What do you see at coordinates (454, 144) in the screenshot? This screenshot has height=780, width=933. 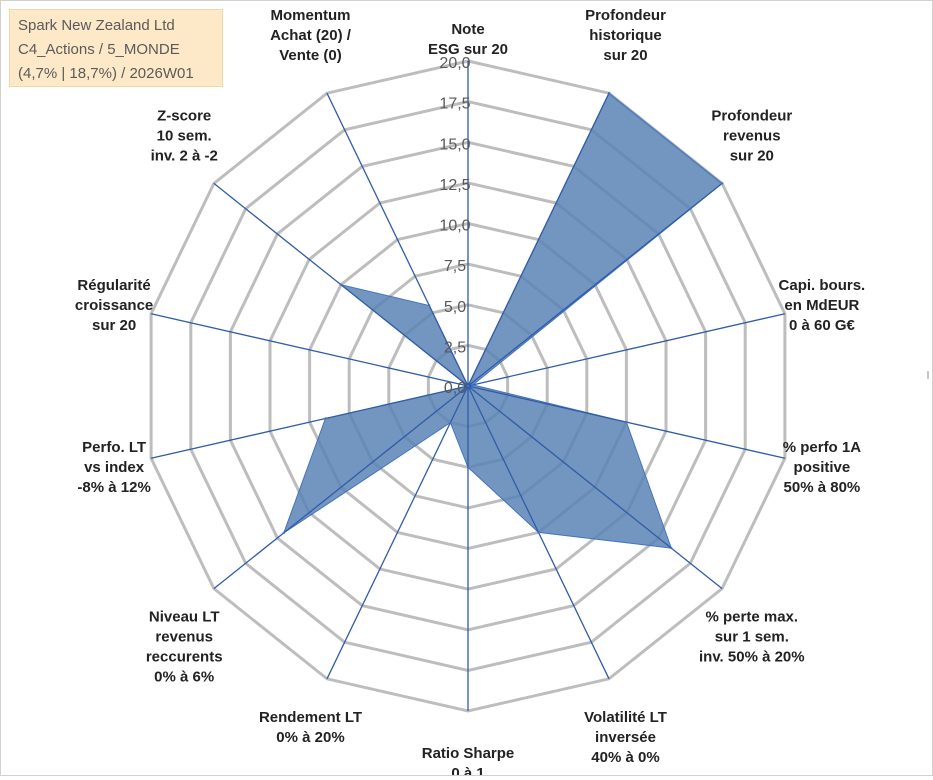 I see `tick-label: 15,0` at bounding box center [454, 144].